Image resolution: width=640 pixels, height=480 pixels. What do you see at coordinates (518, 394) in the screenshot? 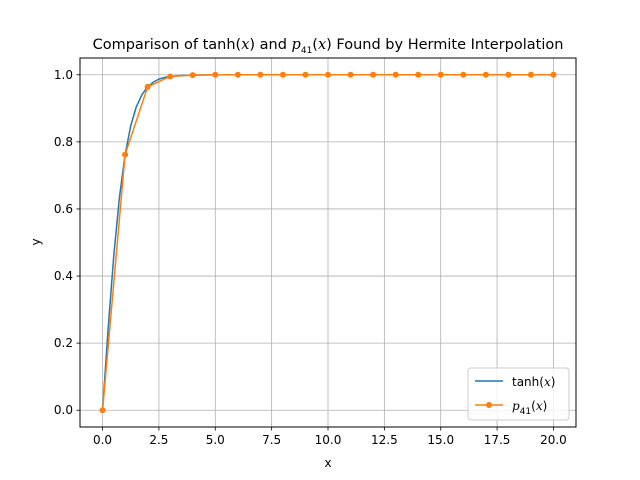
I see `legend: tanh(x) p41(x)` at bounding box center [518, 394].